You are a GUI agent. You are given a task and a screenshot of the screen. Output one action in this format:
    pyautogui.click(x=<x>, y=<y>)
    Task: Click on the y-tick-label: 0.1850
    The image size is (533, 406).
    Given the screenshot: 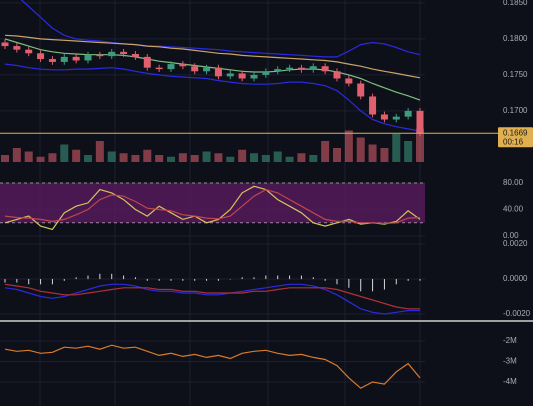 What is the action you would take?
    pyautogui.click(x=515, y=3)
    